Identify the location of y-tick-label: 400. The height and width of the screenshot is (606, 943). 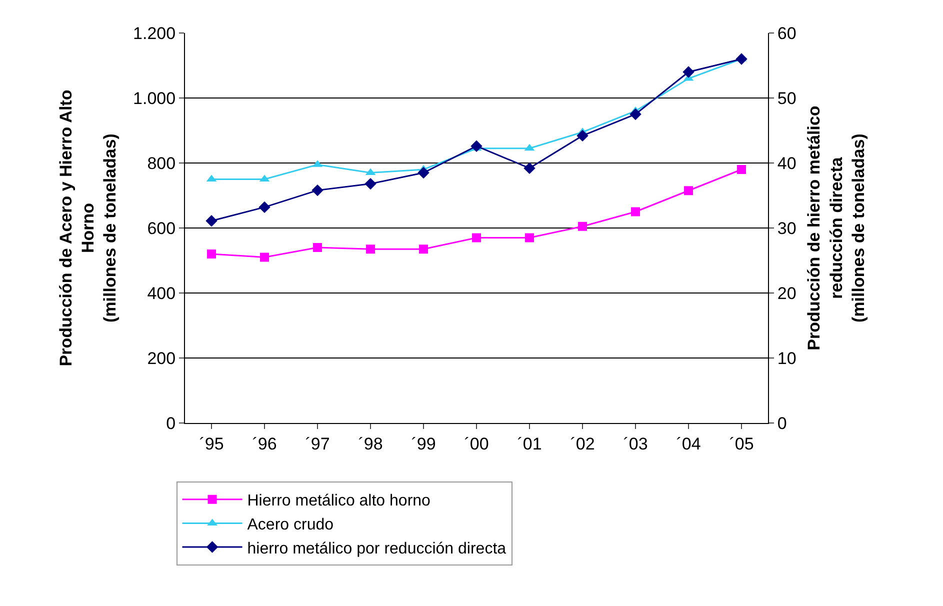
(161, 293).